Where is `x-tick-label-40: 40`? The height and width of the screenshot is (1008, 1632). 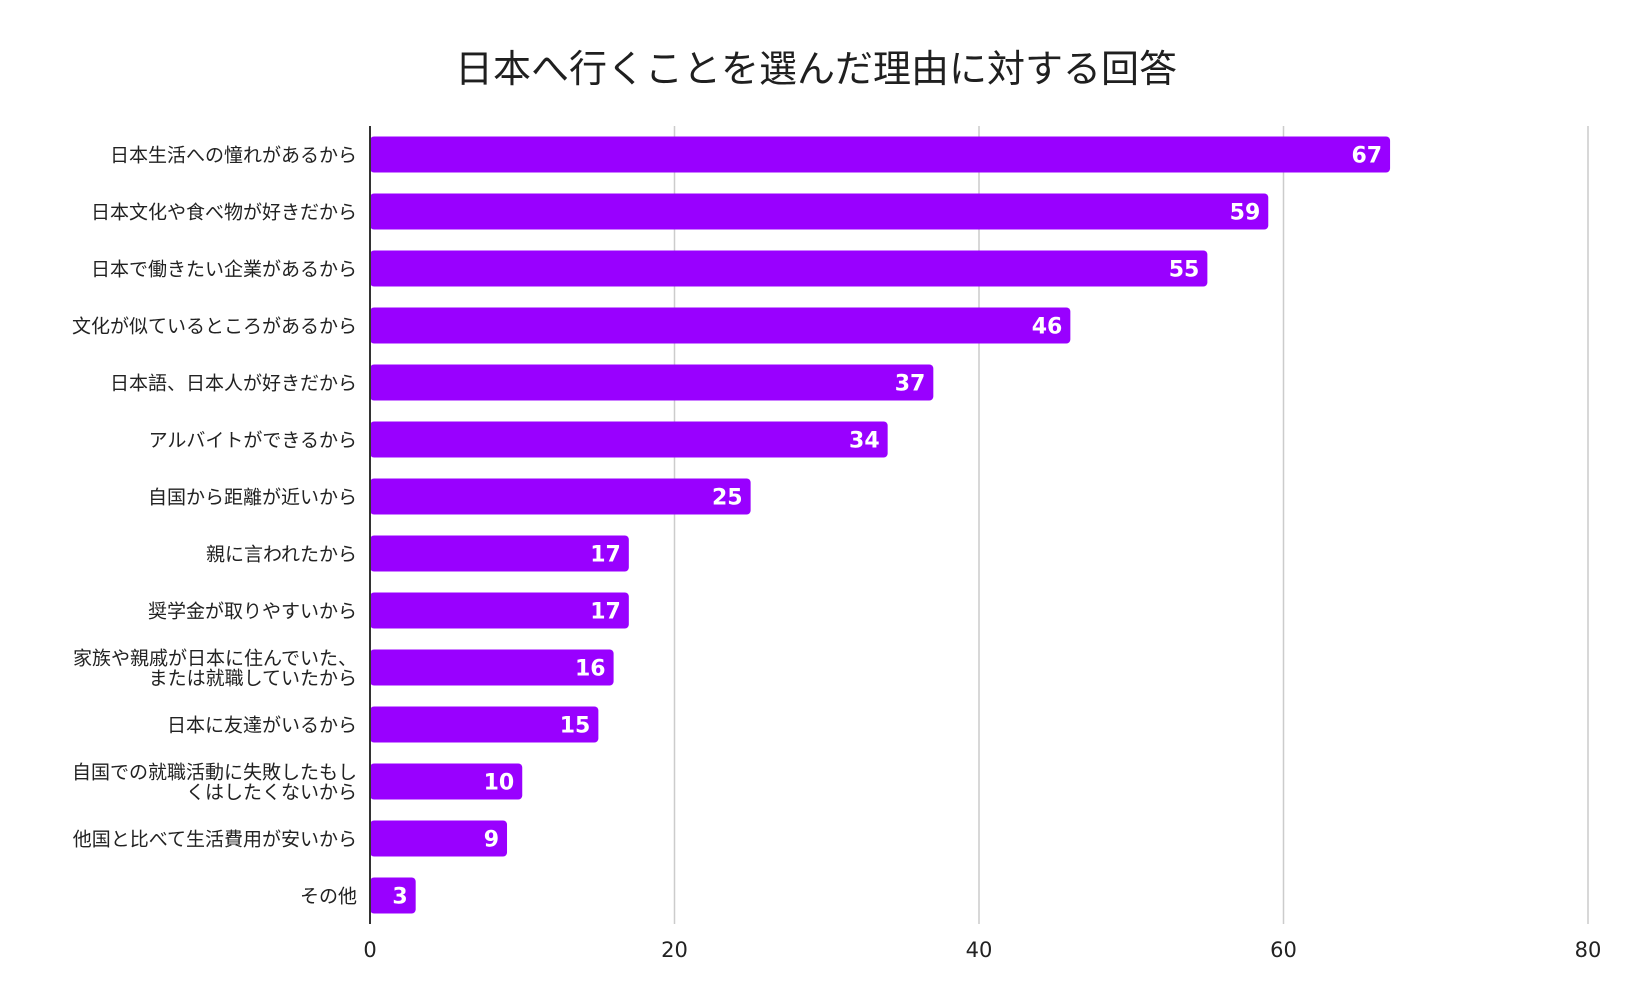 x-tick-label-40: 40 is located at coordinates (979, 950).